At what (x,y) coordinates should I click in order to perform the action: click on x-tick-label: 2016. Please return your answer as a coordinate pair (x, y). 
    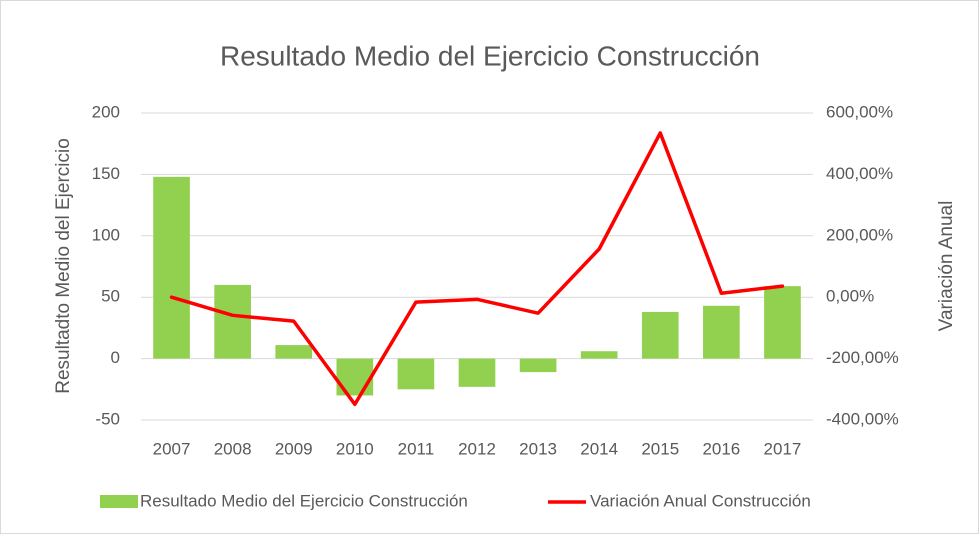
    Looking at the image, I should click on (721, 448).